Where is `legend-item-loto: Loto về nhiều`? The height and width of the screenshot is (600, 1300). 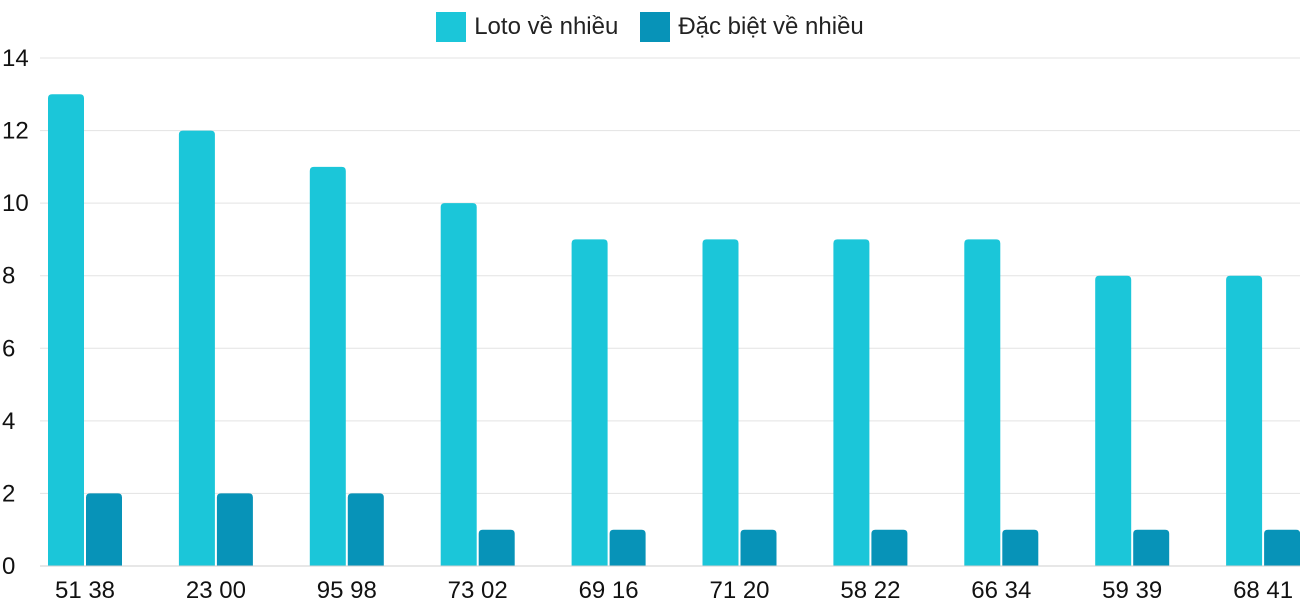 legend-item-loto: Loto về nhiều is located at coordinates (527, 27).